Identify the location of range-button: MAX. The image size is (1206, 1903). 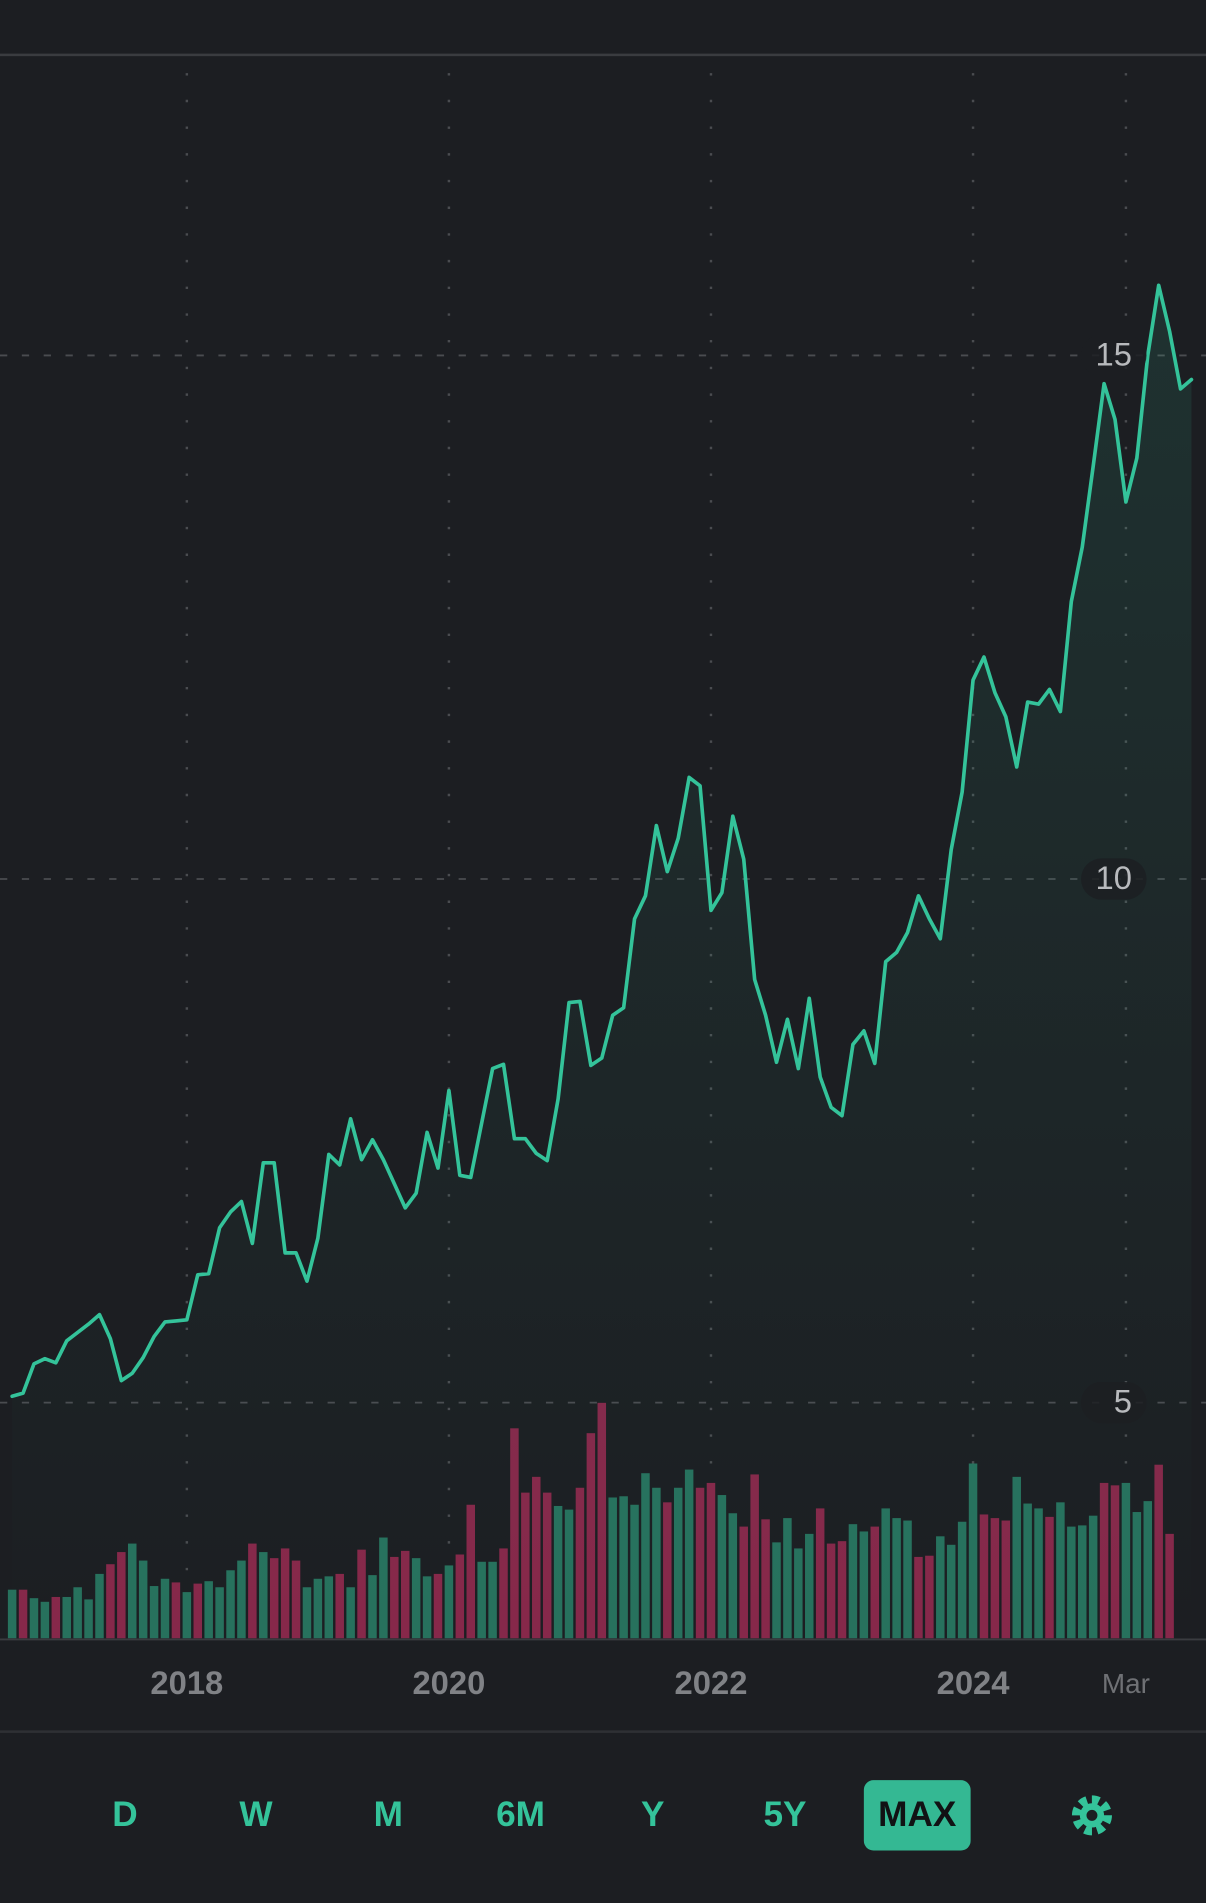
(917, 1815).